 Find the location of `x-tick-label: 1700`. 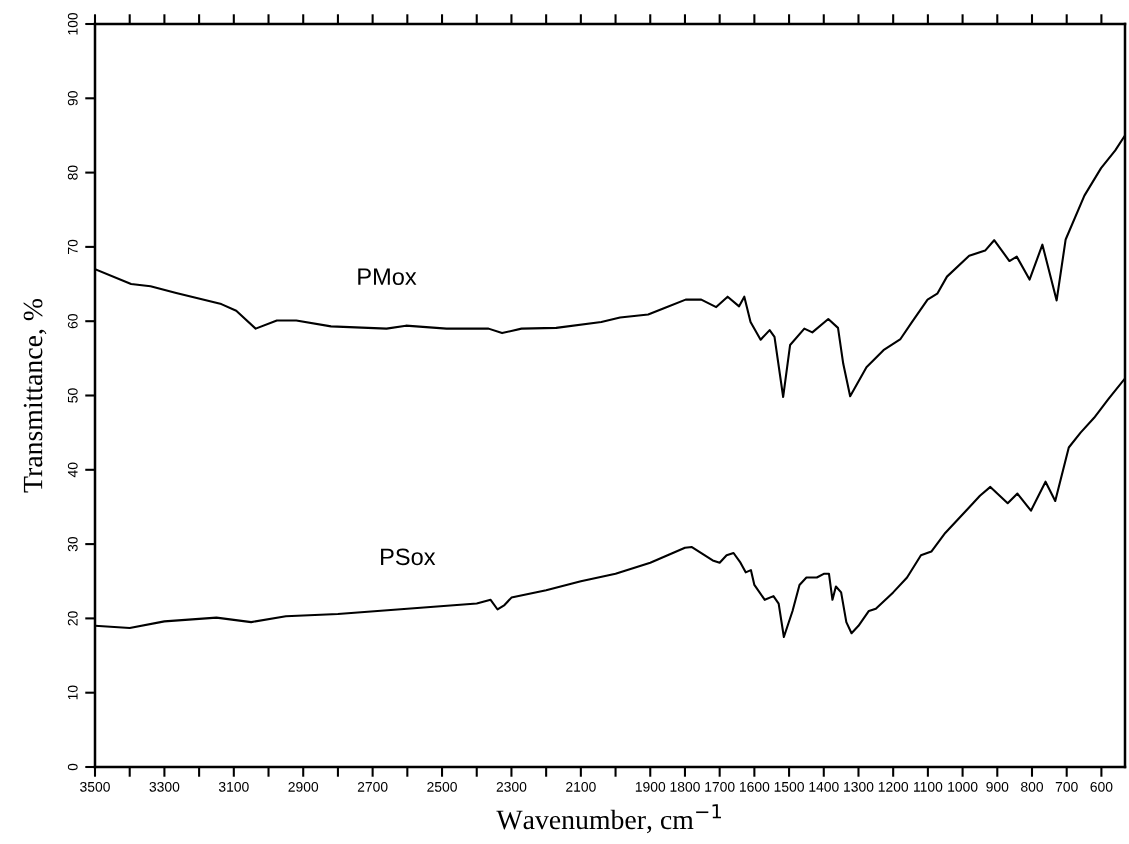

x-tick-label: 1700 is located at coordinates (720, 786).